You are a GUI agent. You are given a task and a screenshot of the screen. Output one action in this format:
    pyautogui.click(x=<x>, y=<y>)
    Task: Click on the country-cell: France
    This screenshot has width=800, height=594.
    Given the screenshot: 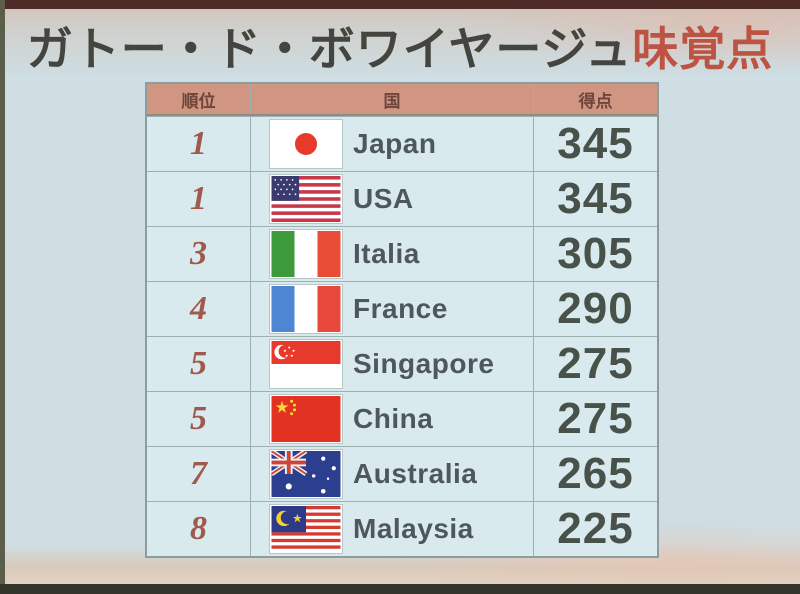 What is the action you would take?
    pyautogui.click(x=392, y=309)
    